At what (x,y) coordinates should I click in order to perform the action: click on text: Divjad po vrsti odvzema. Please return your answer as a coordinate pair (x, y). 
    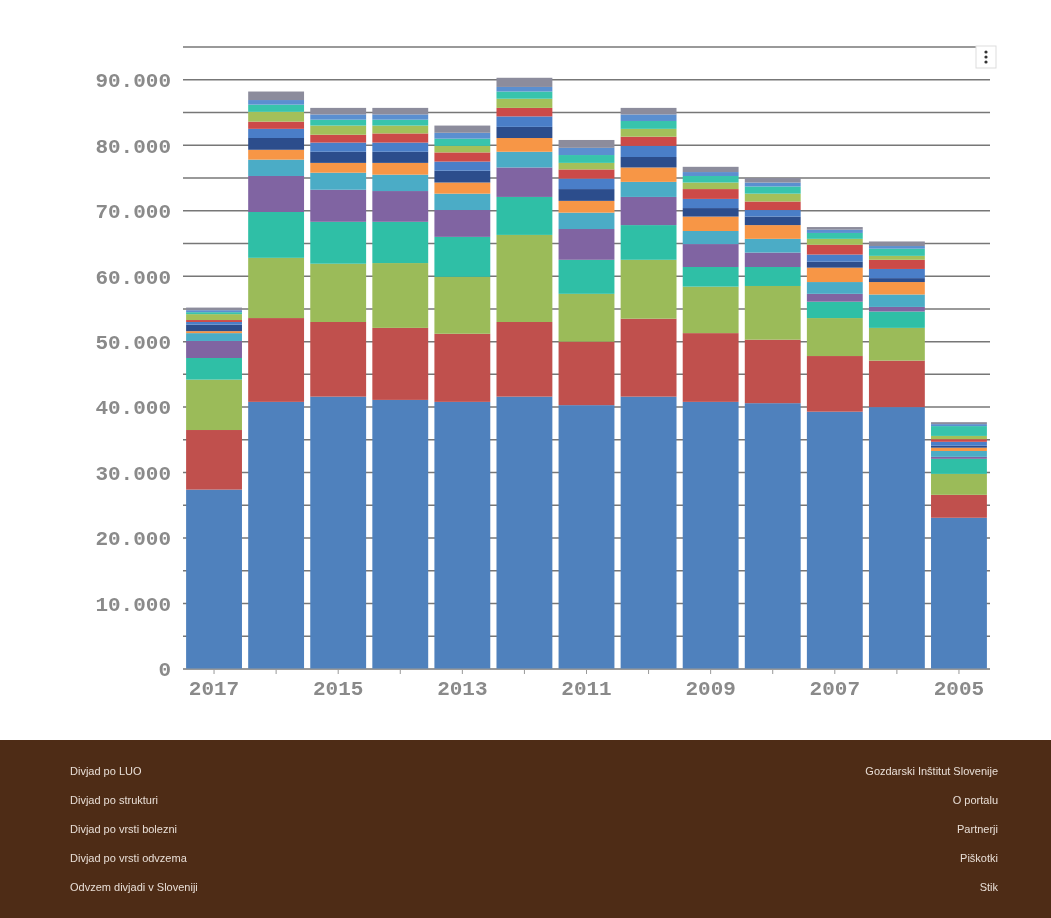
    Looking at the image, I should click on (129, 858).